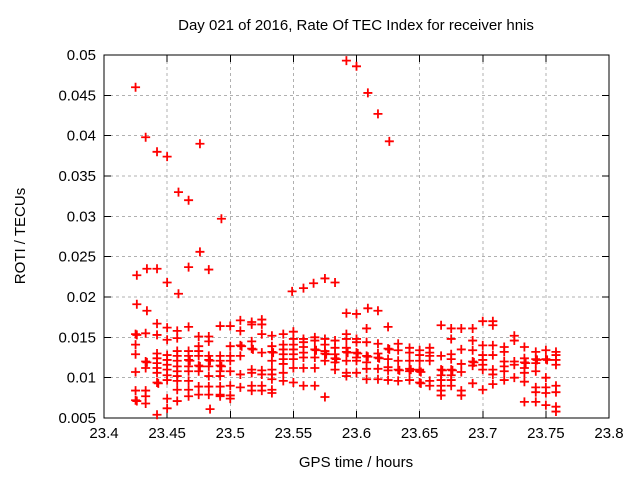  What do you see at coordinates (81, 378) in the screenshot?
I see `svg-text: 0.01` at bounding box center [81, 378].